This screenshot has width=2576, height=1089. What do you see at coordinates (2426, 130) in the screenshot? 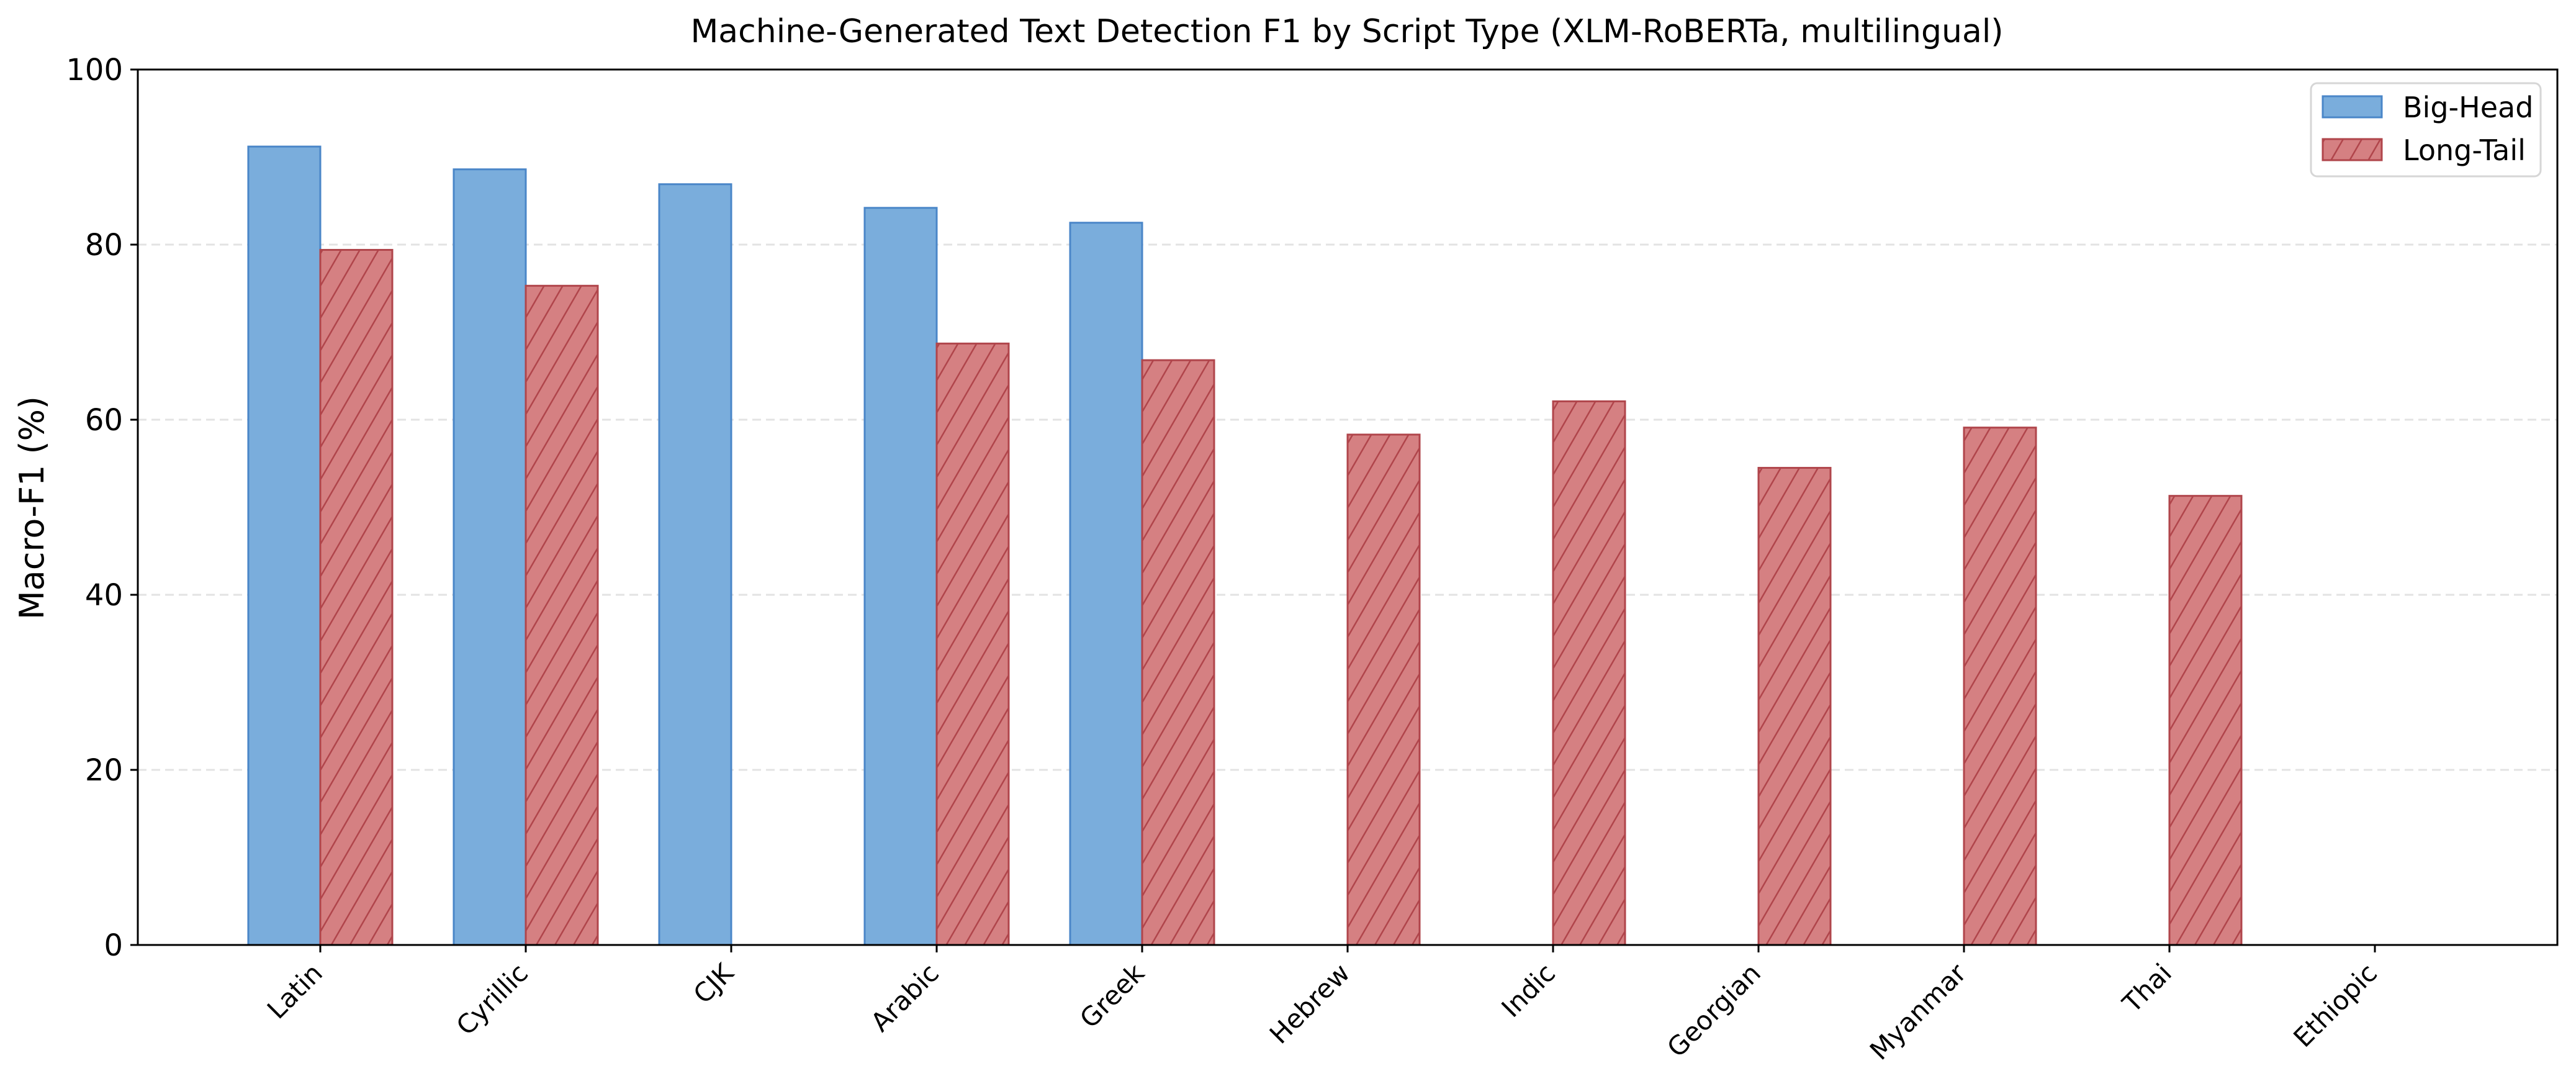
I see `legend: Big-Head Long-Tail` at bounding box center [2426, 130].